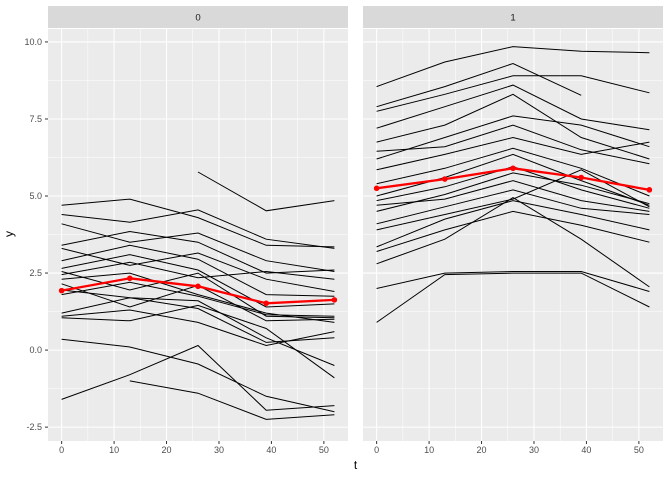  Describe the element at coordinates (355, 465) in the screenshot. I see `x-axis-title: t` at that location.